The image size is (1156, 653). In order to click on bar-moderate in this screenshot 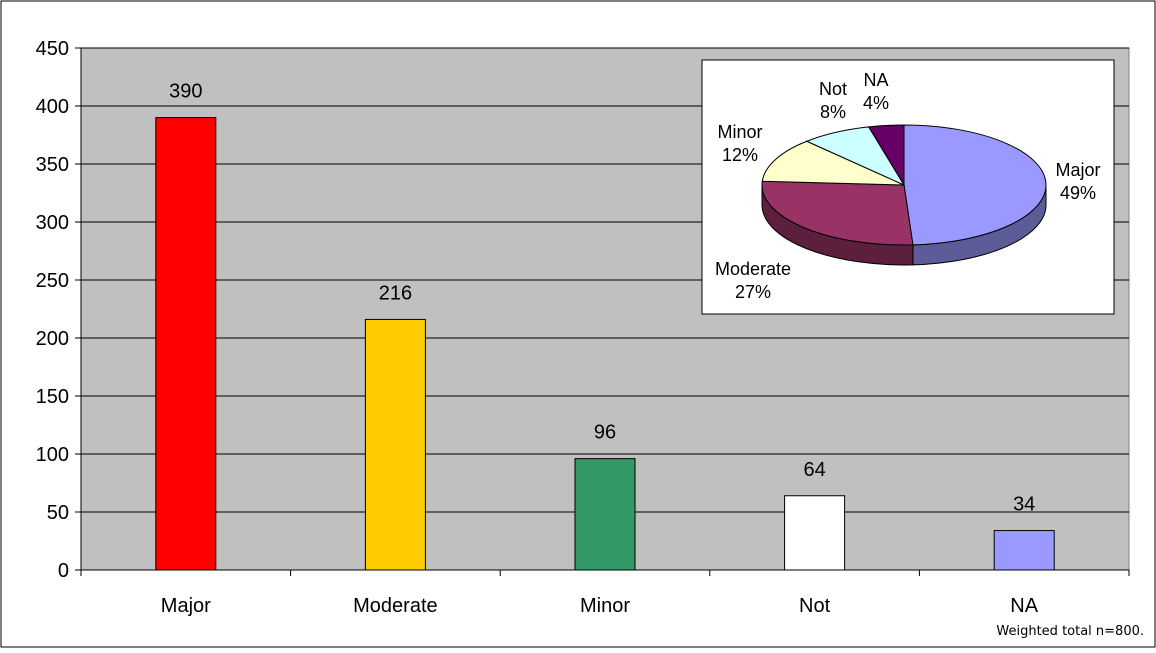, I will do `click(395, 444)`.